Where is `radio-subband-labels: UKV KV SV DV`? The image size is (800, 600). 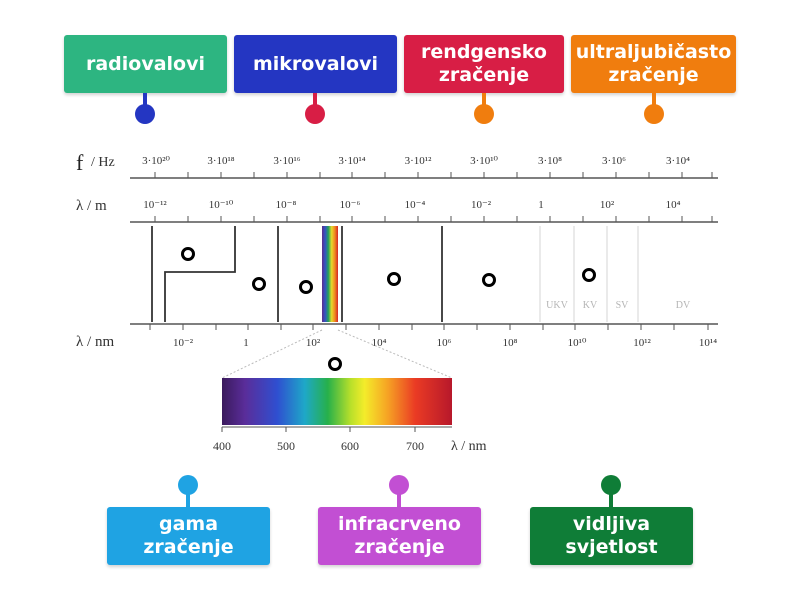 radio-subband-labels: UKV KV SV DV is located at coordinates (618, 305).